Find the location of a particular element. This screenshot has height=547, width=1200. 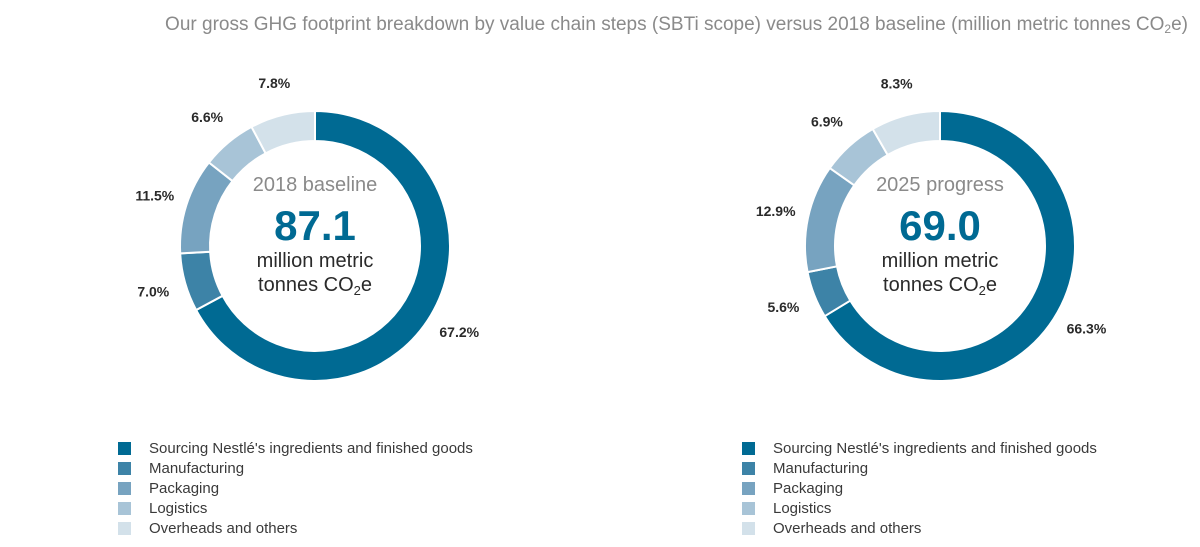

donut-slice-sourcing-2025 is located at coordinates (949, 245).